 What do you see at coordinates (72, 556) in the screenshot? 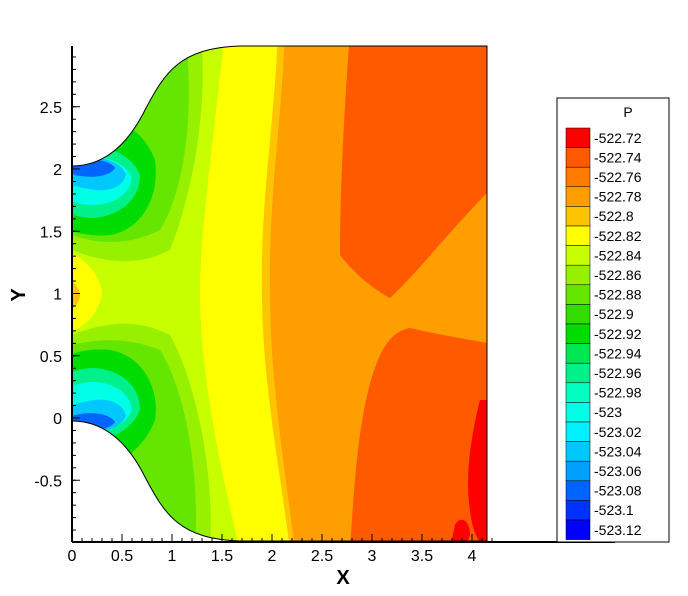
I see `x-tick-label: 0` at bounding box center [72, 556].